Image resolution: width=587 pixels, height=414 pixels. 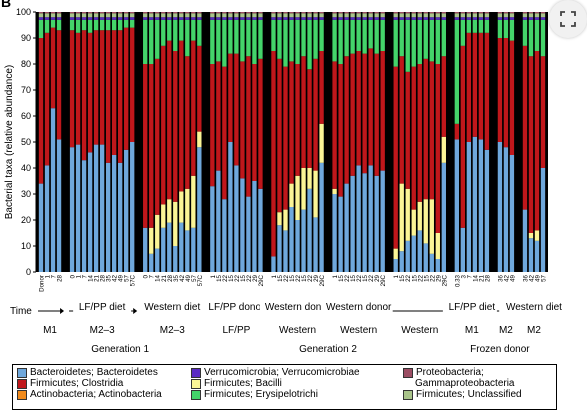 What do you see at coordinates (26, 246) in the screenshot?
I see `y-tick-label: 10` at bounding box center [26, 246].